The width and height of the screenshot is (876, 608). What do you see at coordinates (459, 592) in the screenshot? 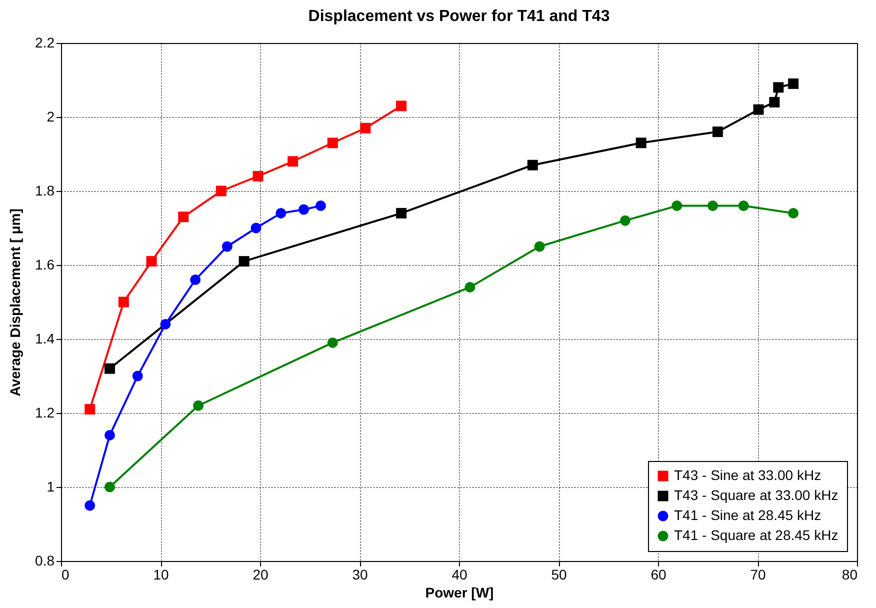
I see `x-axis-title: Power [W]` at bounding box center [459, 592].